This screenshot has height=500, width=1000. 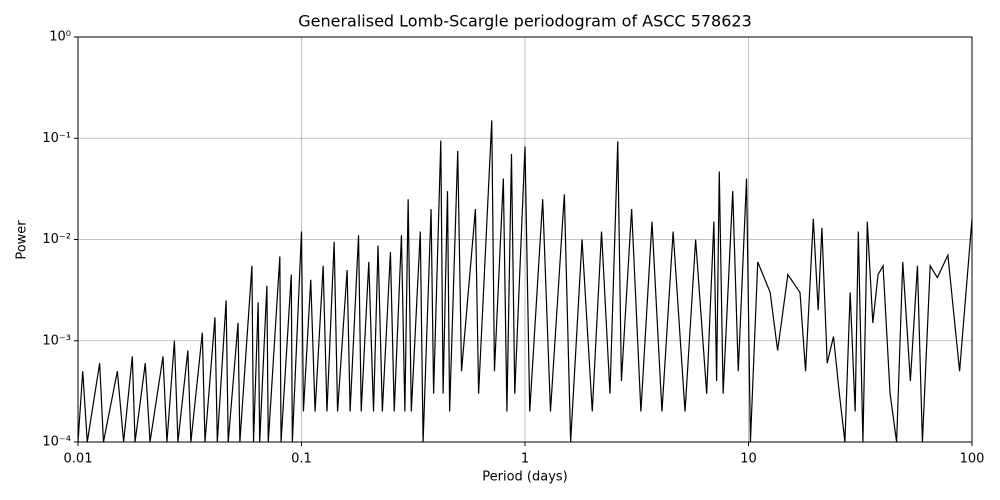 I want to click on y-tick-label: 10⁻¹, so click(x=56, y=138).